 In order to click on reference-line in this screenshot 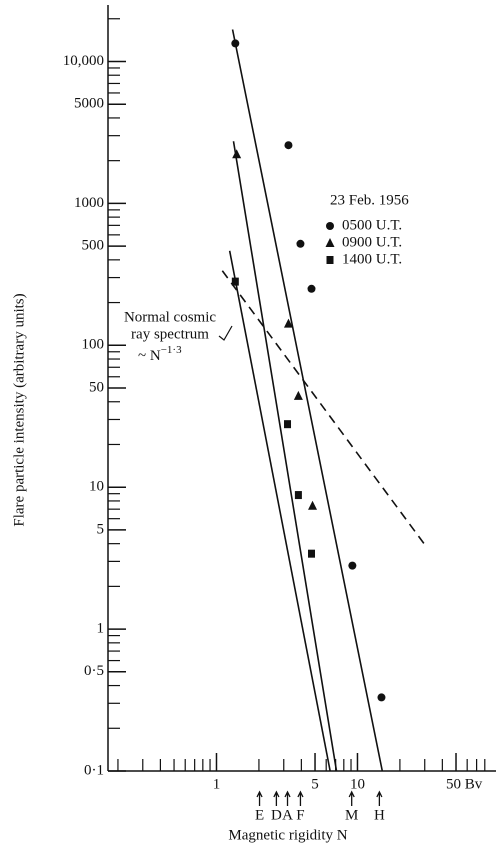, I will do `click(324, 408)`.